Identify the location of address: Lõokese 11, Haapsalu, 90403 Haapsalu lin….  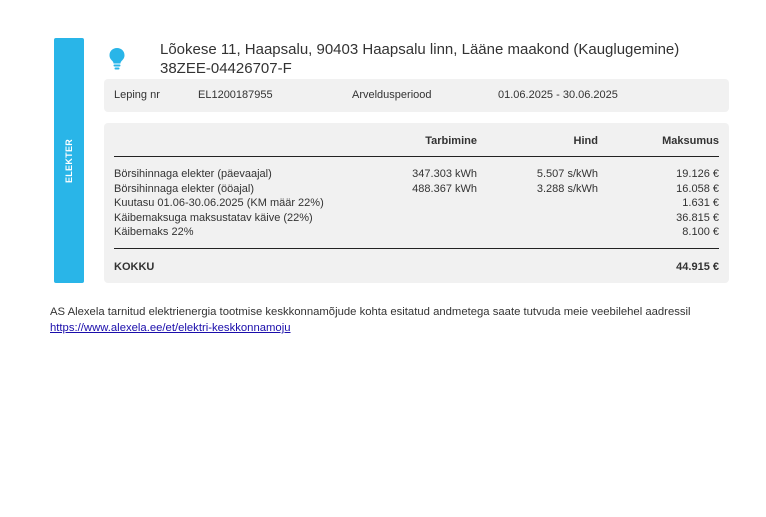
(420, 49).